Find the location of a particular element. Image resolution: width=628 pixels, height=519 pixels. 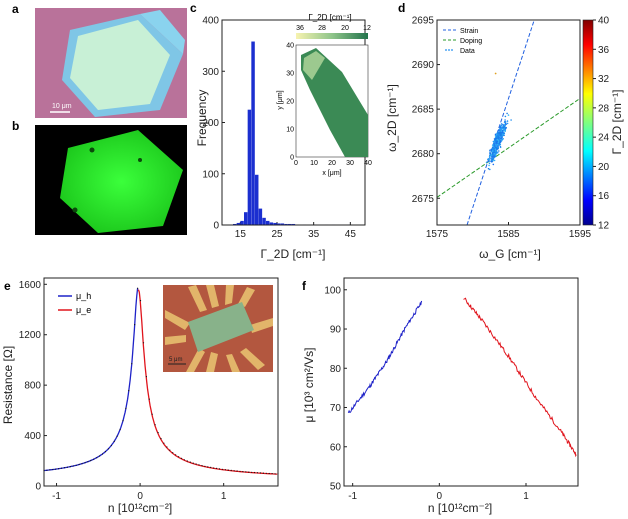

e-xtick-label: 1 is located at coordinates (224, 496).